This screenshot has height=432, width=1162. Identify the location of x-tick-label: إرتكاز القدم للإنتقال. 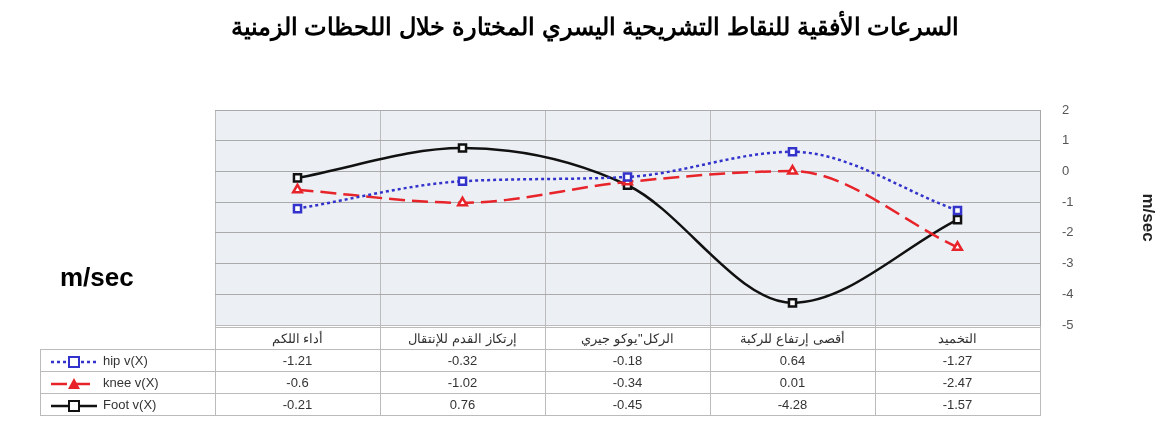
(462, 338).